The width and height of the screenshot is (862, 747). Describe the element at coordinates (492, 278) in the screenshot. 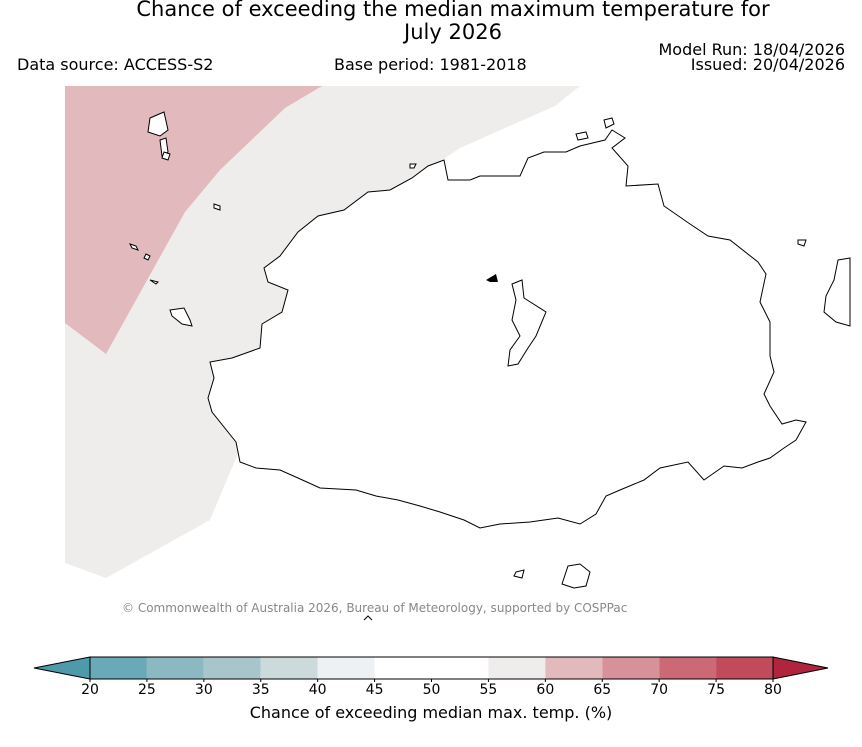

I see `islet-black` at that location.